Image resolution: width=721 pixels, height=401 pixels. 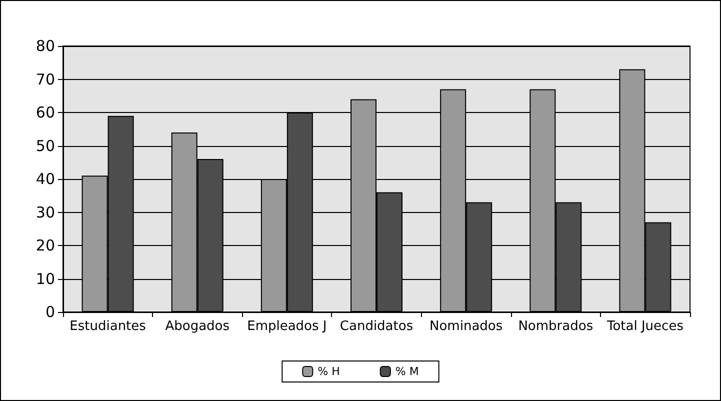 I want to click on y-tick-label: 30, so click(x=45, y=212).